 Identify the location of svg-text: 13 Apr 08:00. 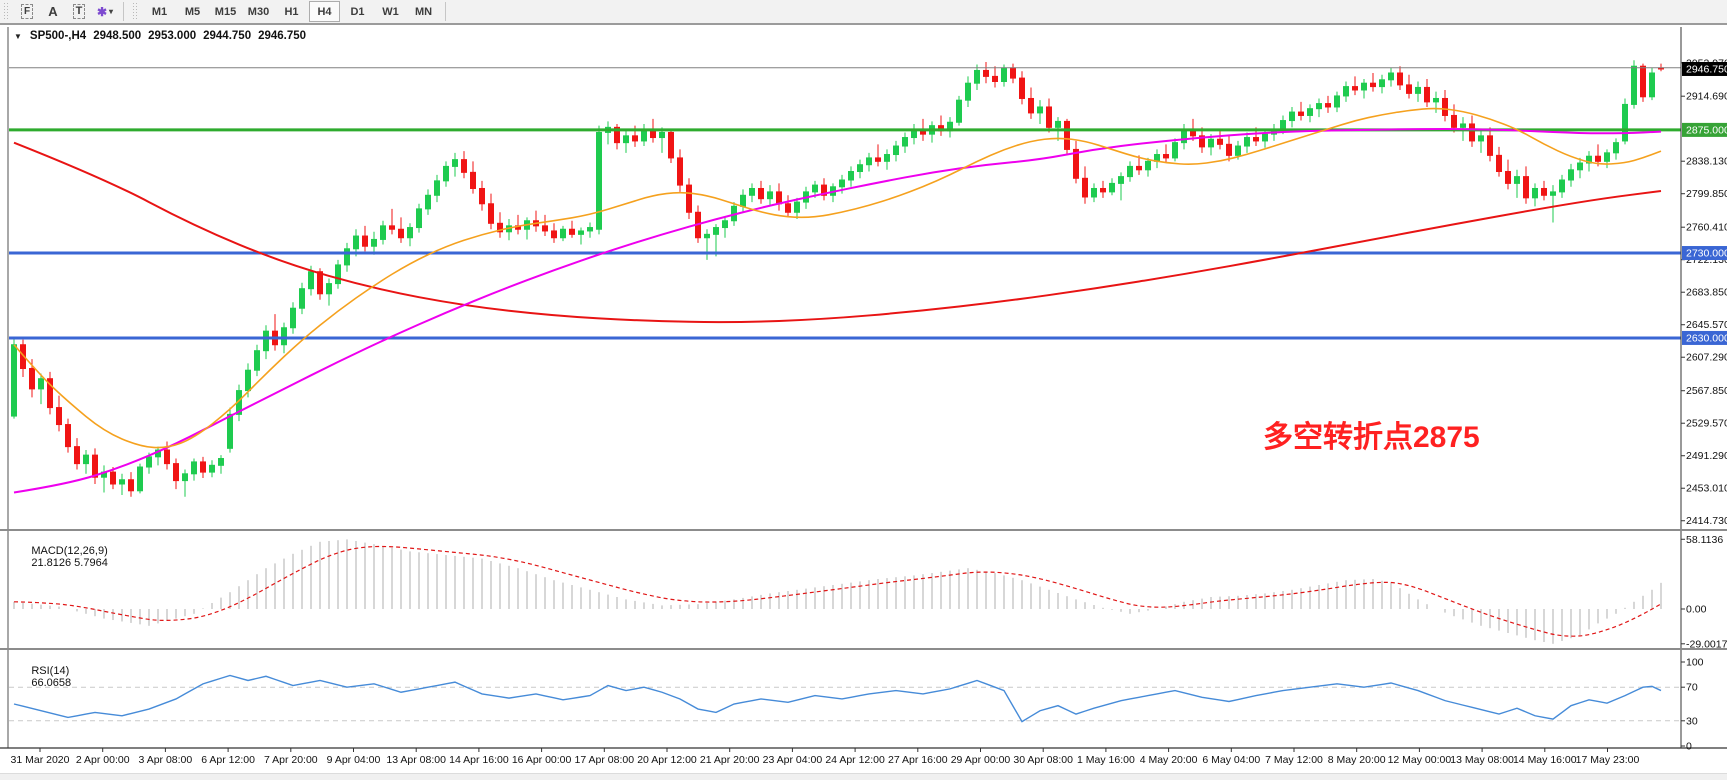
(416, 760).